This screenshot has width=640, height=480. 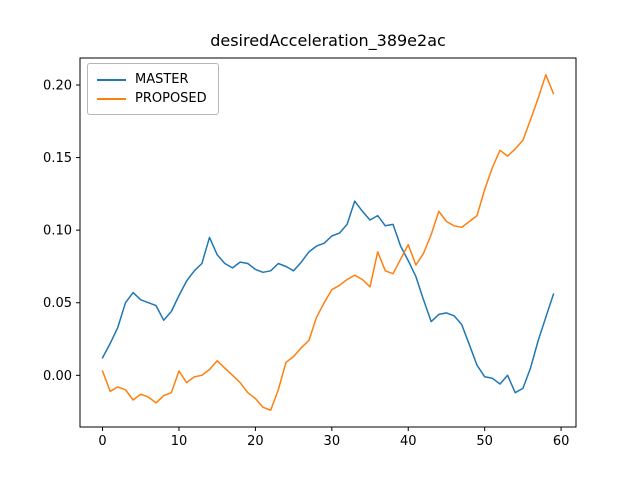 What do you see at coordinates (171, 98) in the screenshot?
I see `legend-label-proposed: PROPOSED` at bounding box center [171, 98].